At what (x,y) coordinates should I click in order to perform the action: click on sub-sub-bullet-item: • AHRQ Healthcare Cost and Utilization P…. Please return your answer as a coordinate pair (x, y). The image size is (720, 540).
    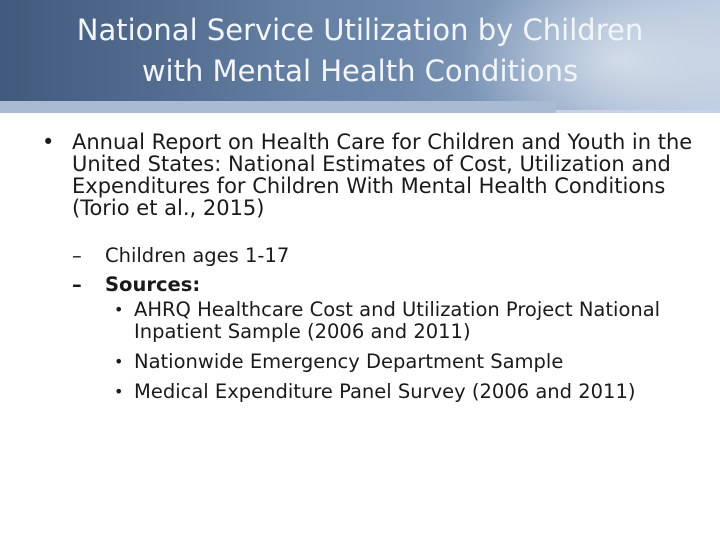
    Looking at the image, I should click on (364, 321).